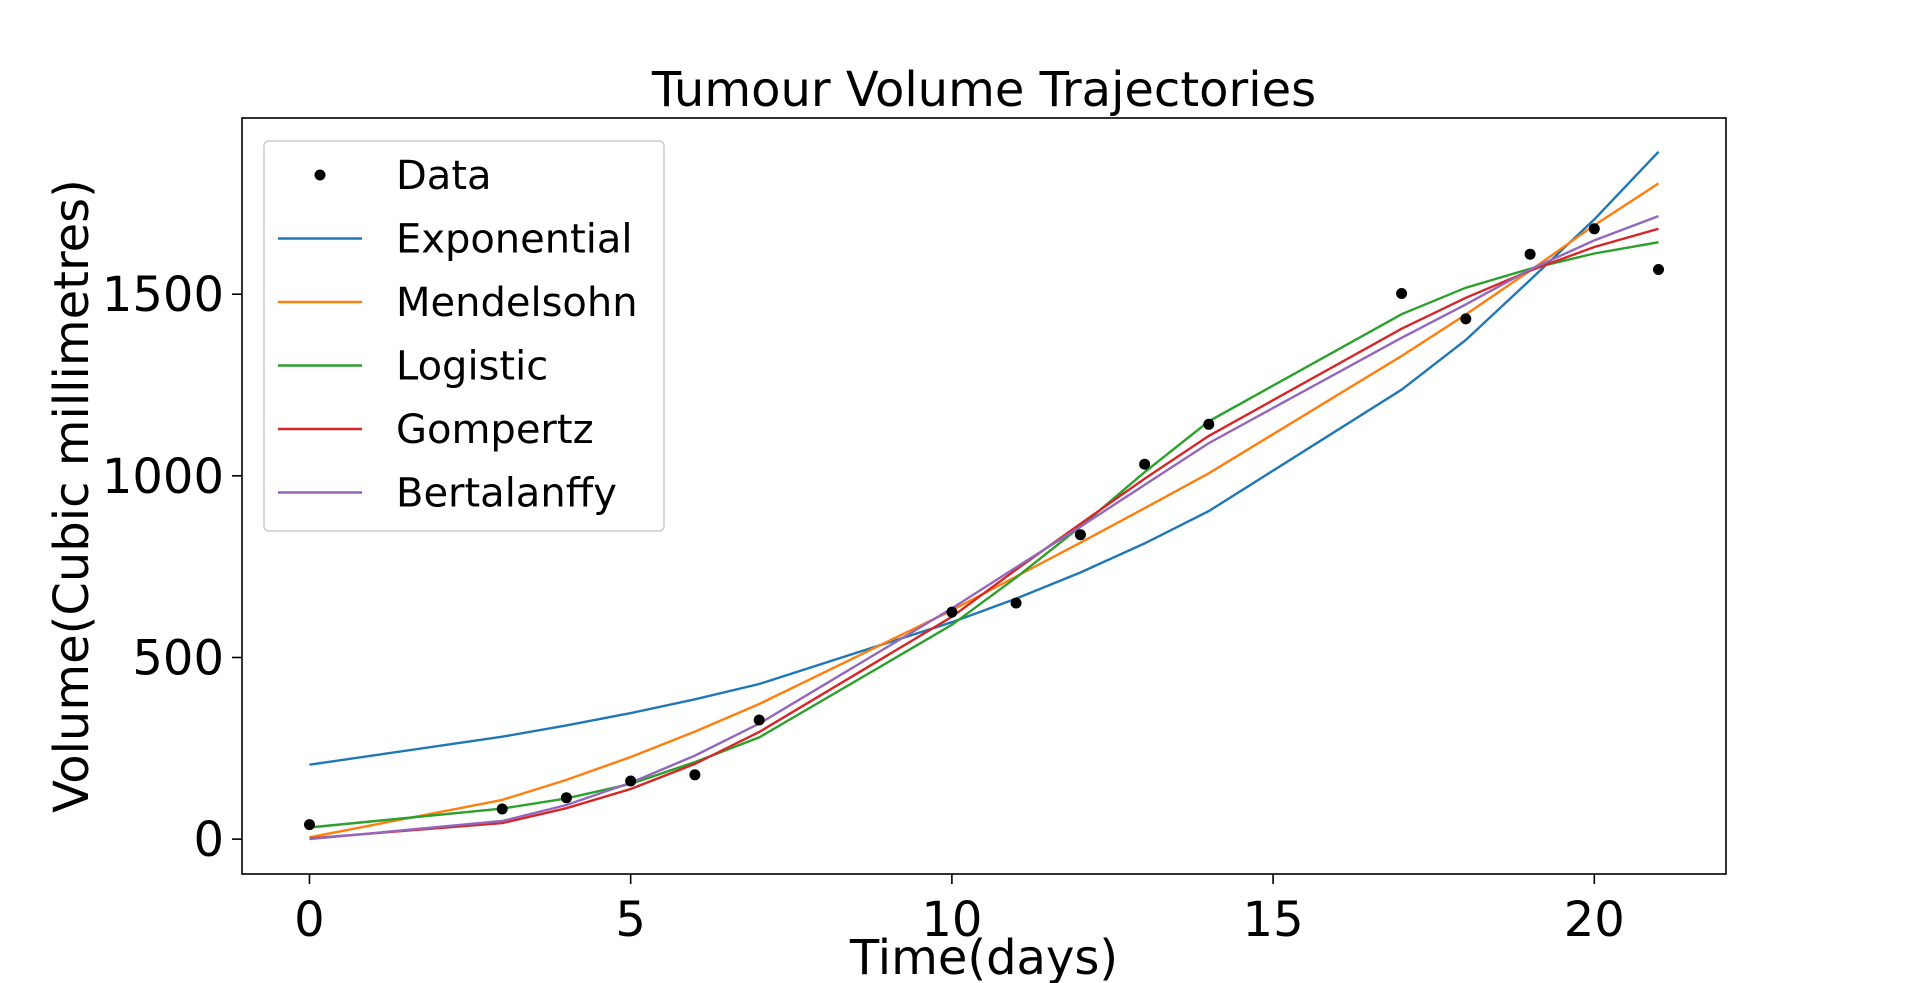 This screenshot has width=1920, height=983. I want to click on legend-label: Data, so click(444, 176).